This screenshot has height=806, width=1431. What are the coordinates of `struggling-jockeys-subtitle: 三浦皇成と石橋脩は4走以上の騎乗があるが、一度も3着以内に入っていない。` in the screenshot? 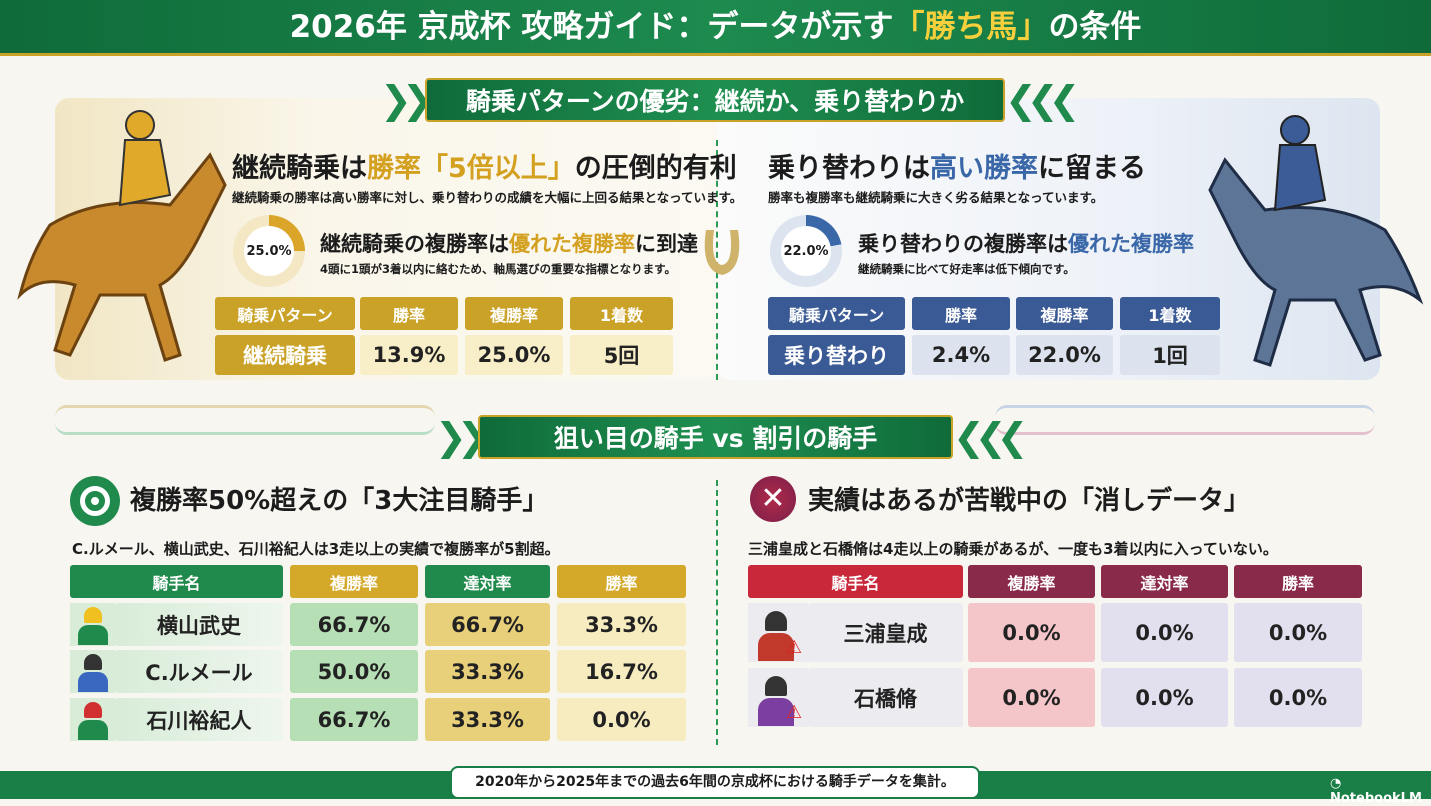 It's located at (1013, 549).